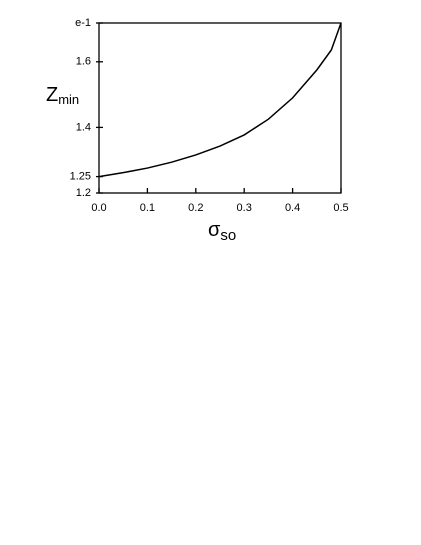 This screenshot has width=421, height=545. I want to click on x-label-sub: so, so click(228, 235).